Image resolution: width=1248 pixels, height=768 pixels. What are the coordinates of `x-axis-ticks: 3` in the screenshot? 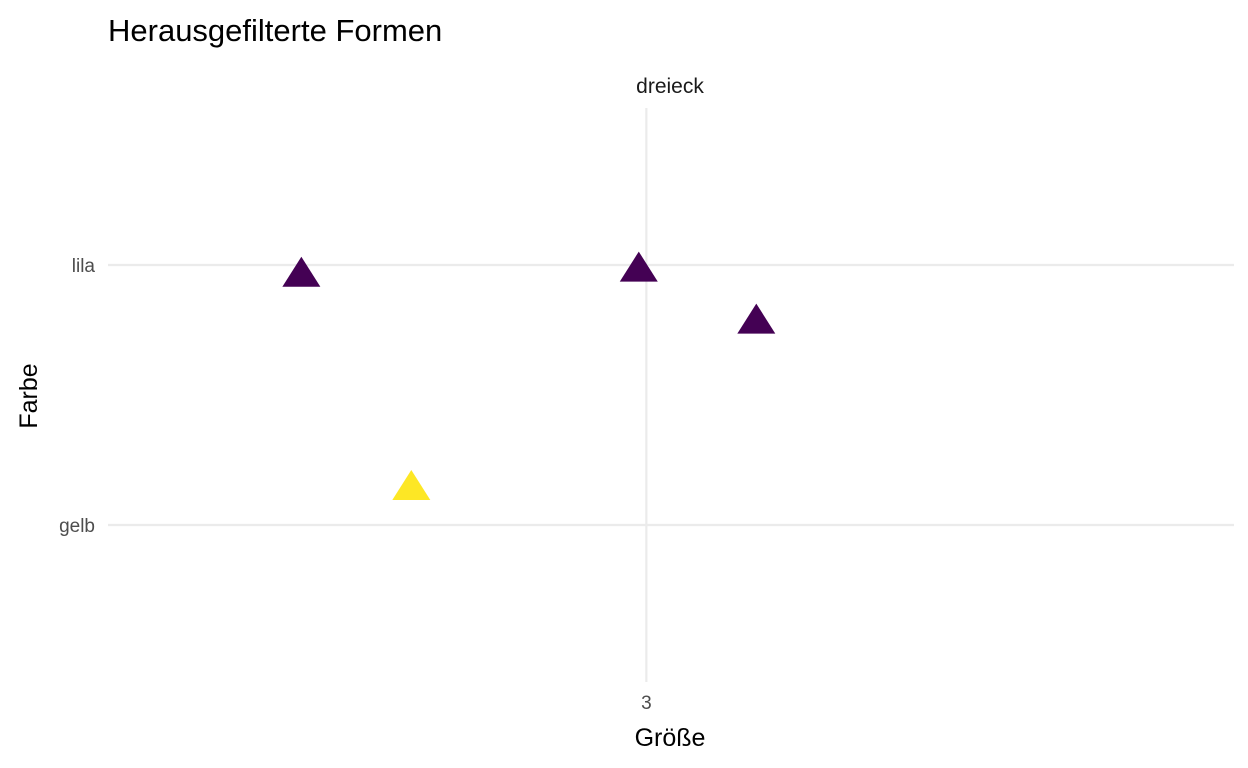 It's located at (646, 703).